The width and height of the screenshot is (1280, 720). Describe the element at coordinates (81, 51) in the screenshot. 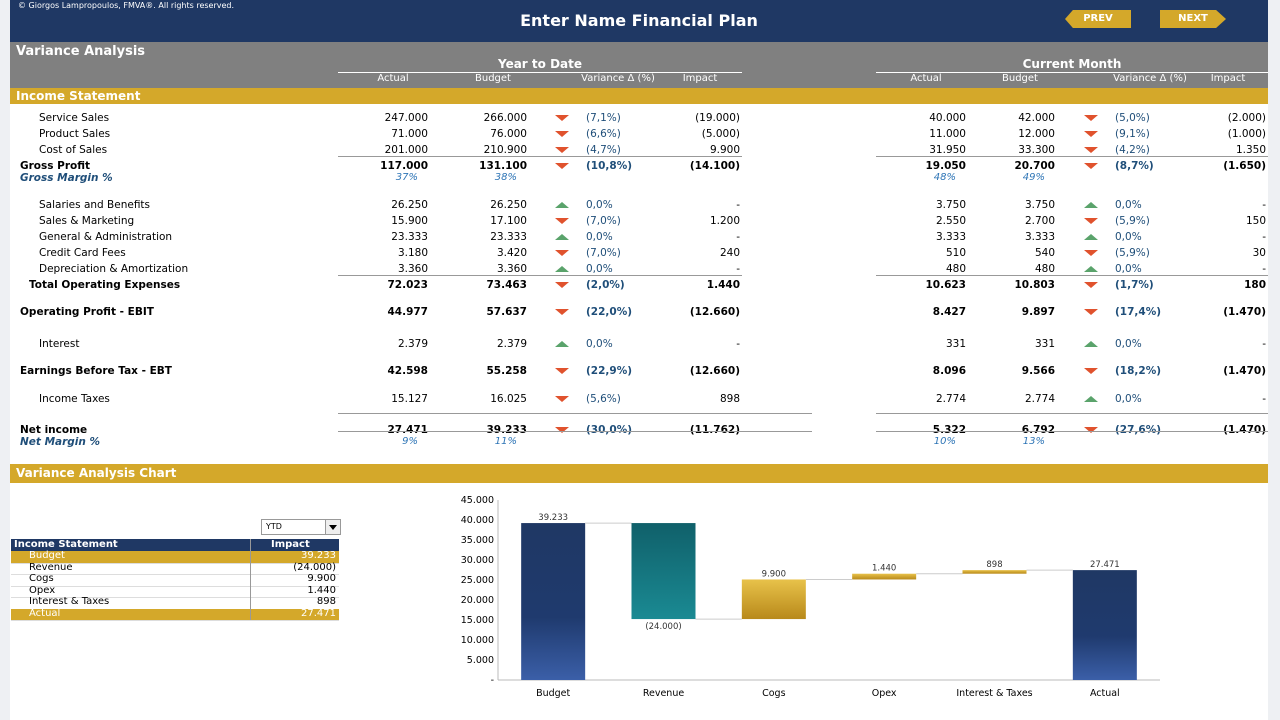

I see `variance-title: Variance Analysis` at that location.